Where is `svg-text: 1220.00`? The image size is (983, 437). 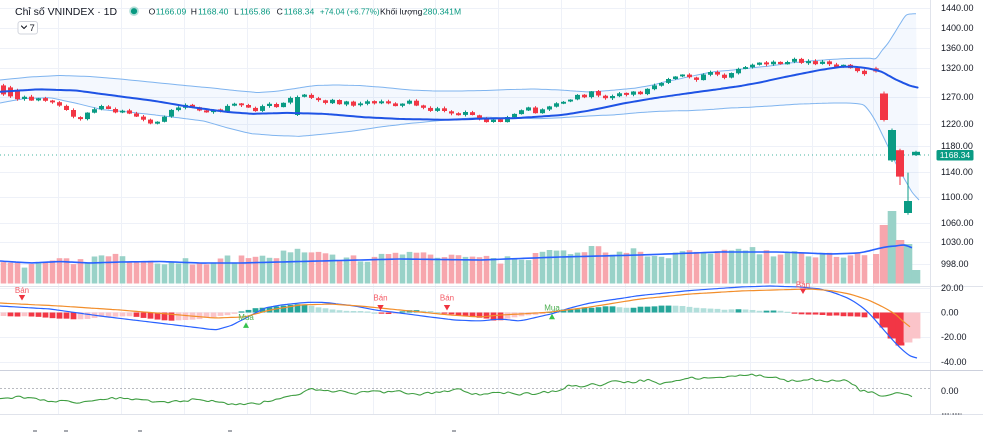 svg-text: 1220.00 is located at coordinates (957, 124).